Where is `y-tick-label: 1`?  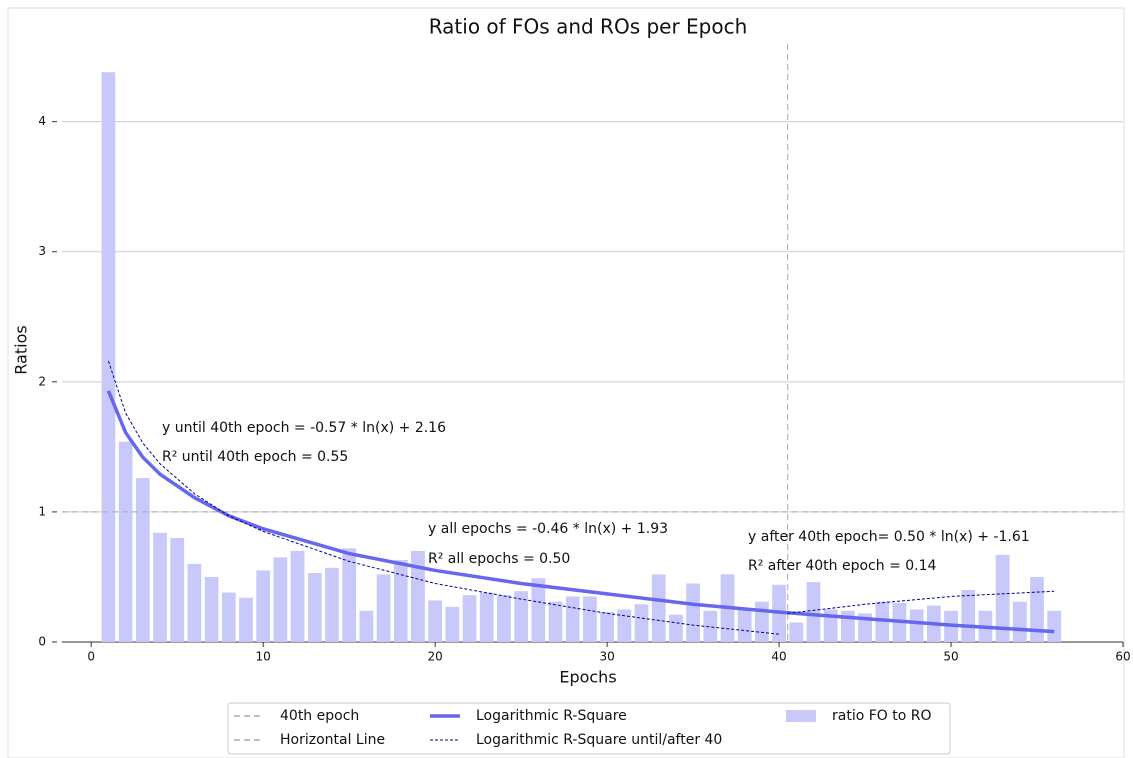
y-tick-label: 1 is located at coordinates (42, 511).